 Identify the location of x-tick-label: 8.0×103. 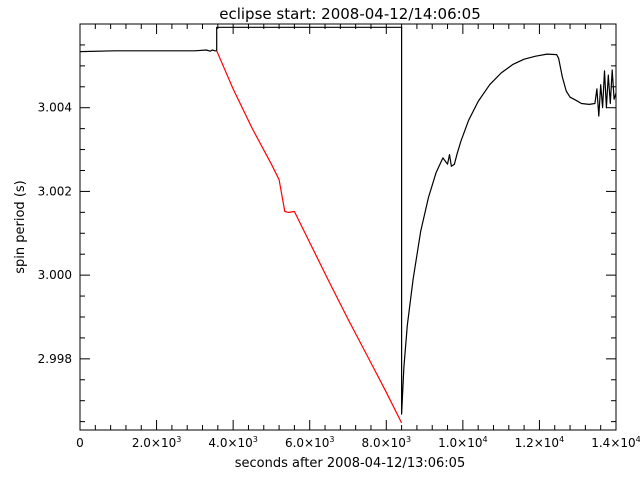
(387, 442).